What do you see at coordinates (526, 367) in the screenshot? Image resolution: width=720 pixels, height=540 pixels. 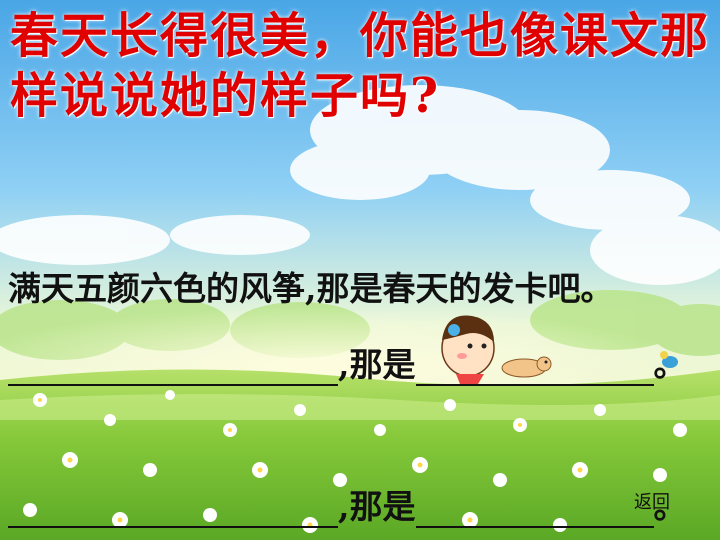 I see `small-animal-illustration` at bounding box center [526, 367].